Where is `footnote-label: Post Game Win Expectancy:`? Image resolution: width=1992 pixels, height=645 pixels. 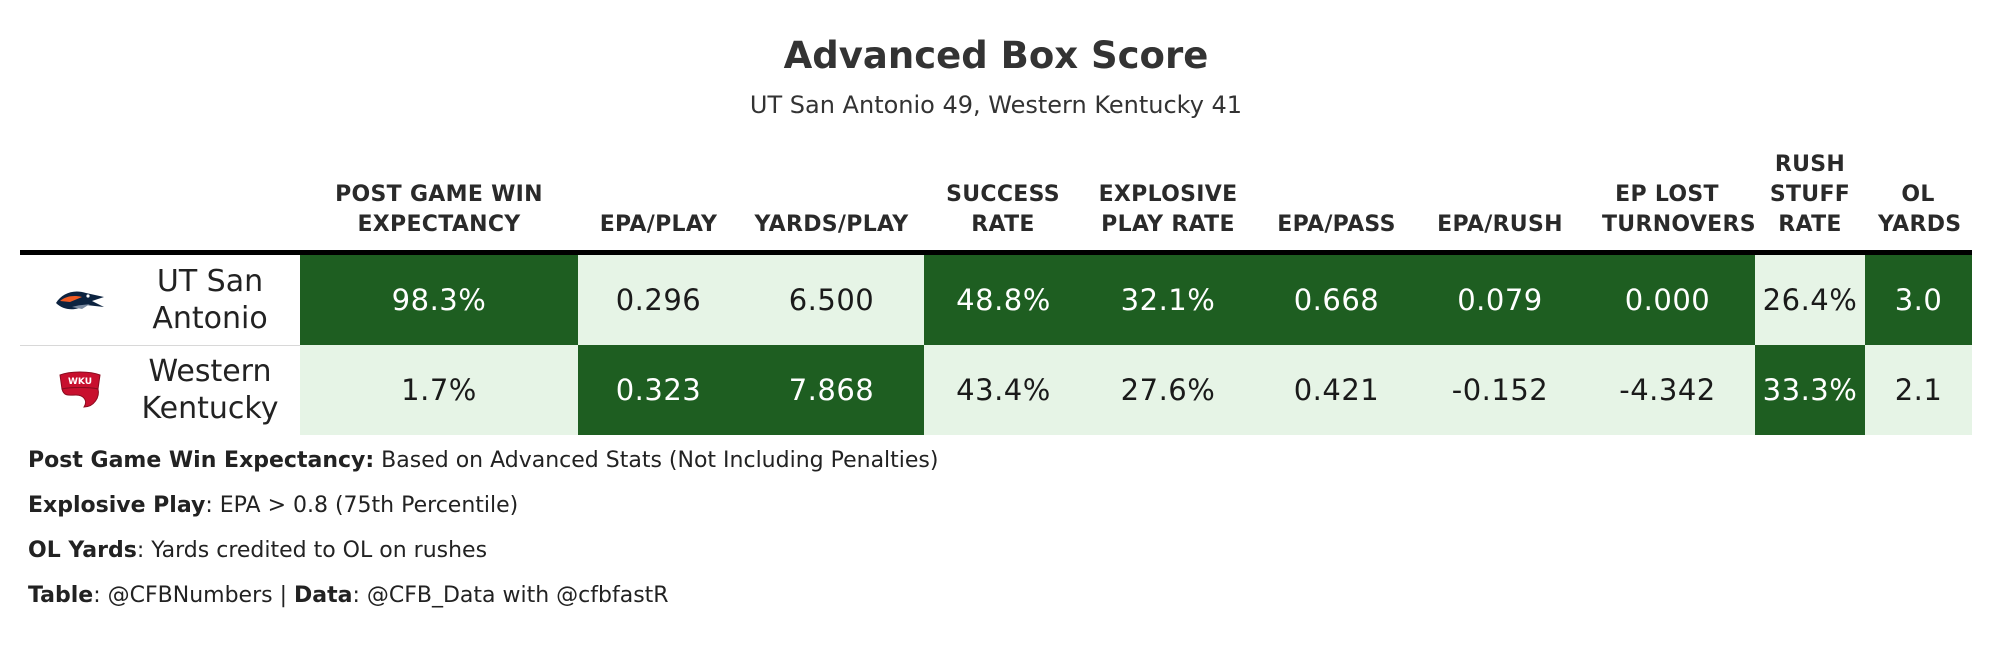
footnote-label: Post Game Win Expectancy: is located at coordinates (201, 460).